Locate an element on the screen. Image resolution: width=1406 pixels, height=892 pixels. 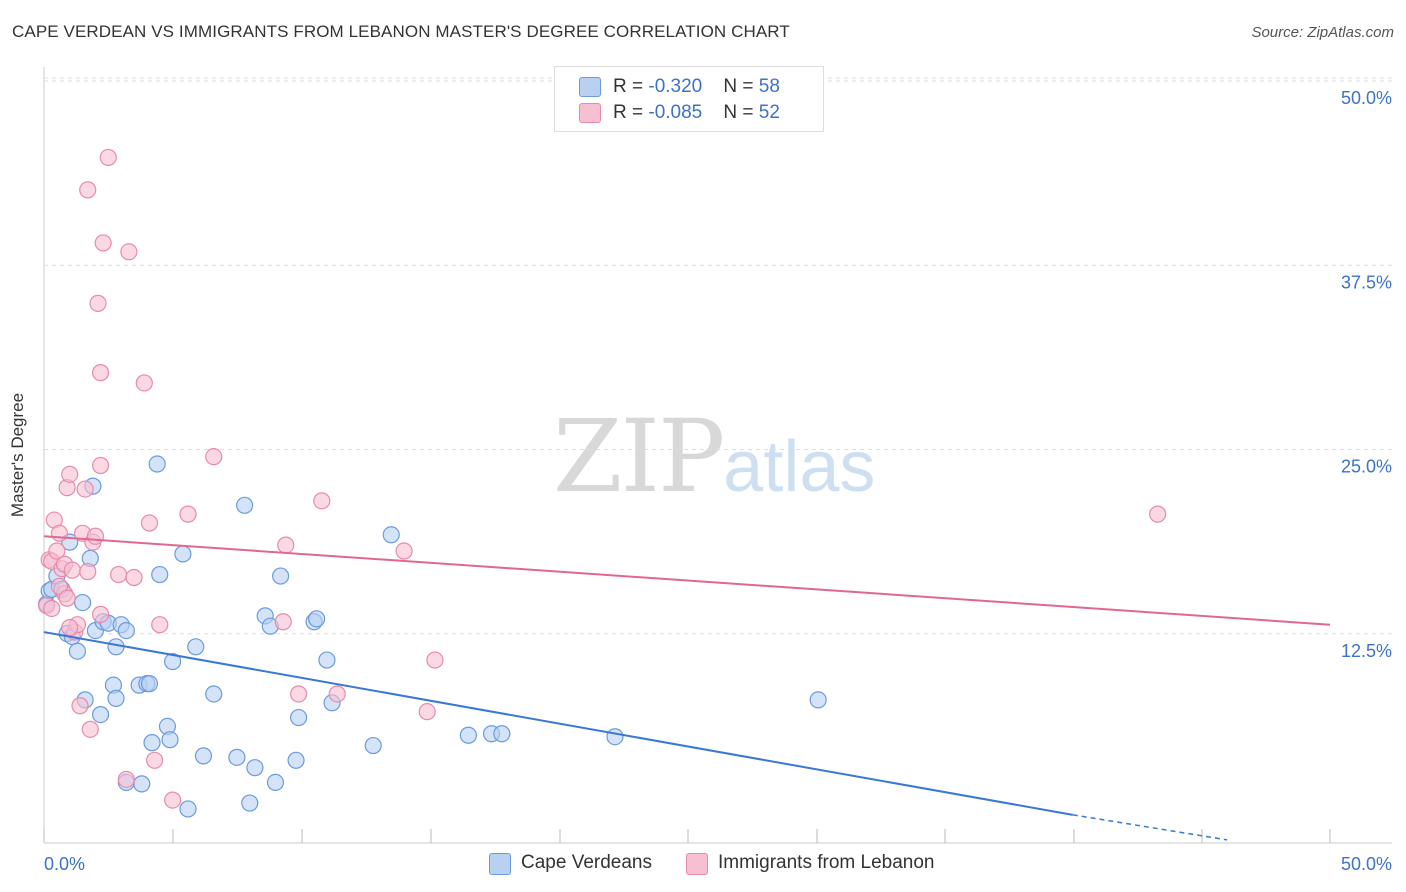
watermark: ZIPatlas is located at coordinates (714, 456).